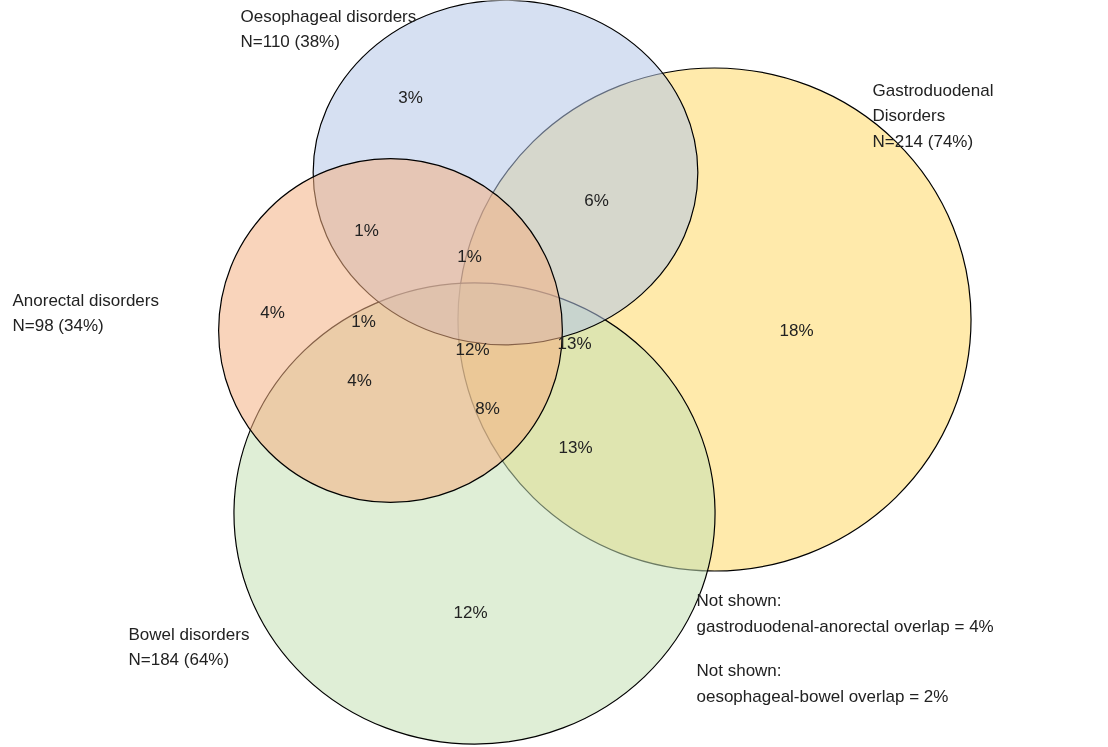  Describe the element at coordinates (85, 300) in the screenshot. I see `category-label: Anorectal disorders` at that location.